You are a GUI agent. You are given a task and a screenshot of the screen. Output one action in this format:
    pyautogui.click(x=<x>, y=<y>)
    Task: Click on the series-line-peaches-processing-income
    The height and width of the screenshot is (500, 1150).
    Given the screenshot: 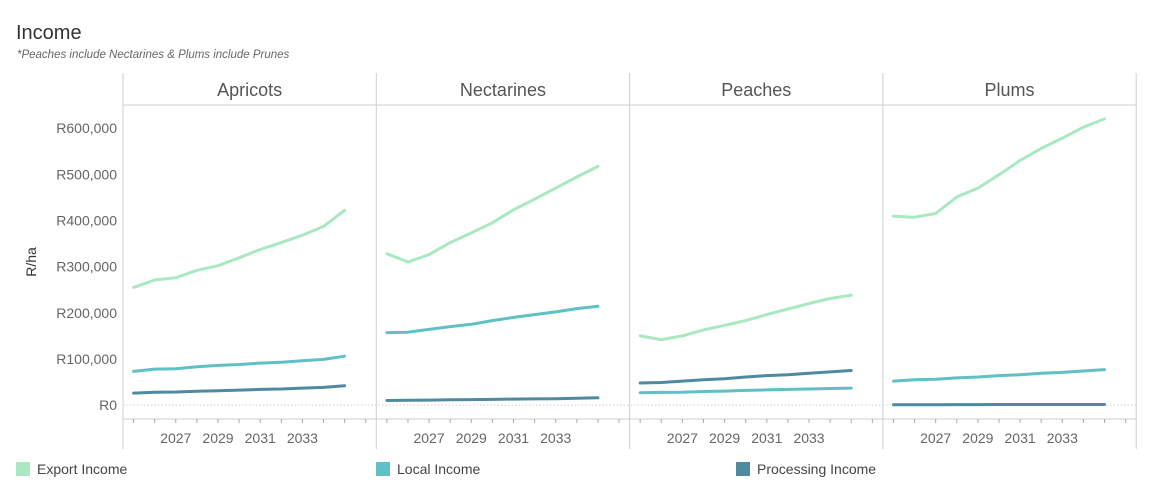 What is the action you would take?
    pyautogui.click(x=745, y=377)
    